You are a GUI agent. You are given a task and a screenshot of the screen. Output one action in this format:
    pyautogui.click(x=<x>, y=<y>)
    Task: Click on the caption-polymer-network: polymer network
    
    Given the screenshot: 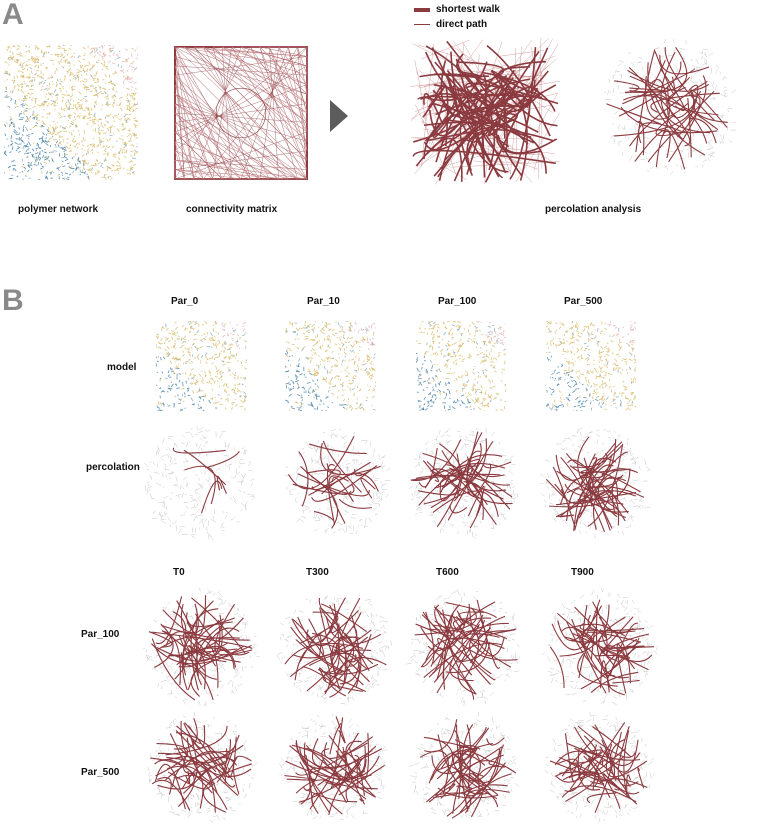 What is the action you would take?
    pyautogui.click(x=58, y=209)
    